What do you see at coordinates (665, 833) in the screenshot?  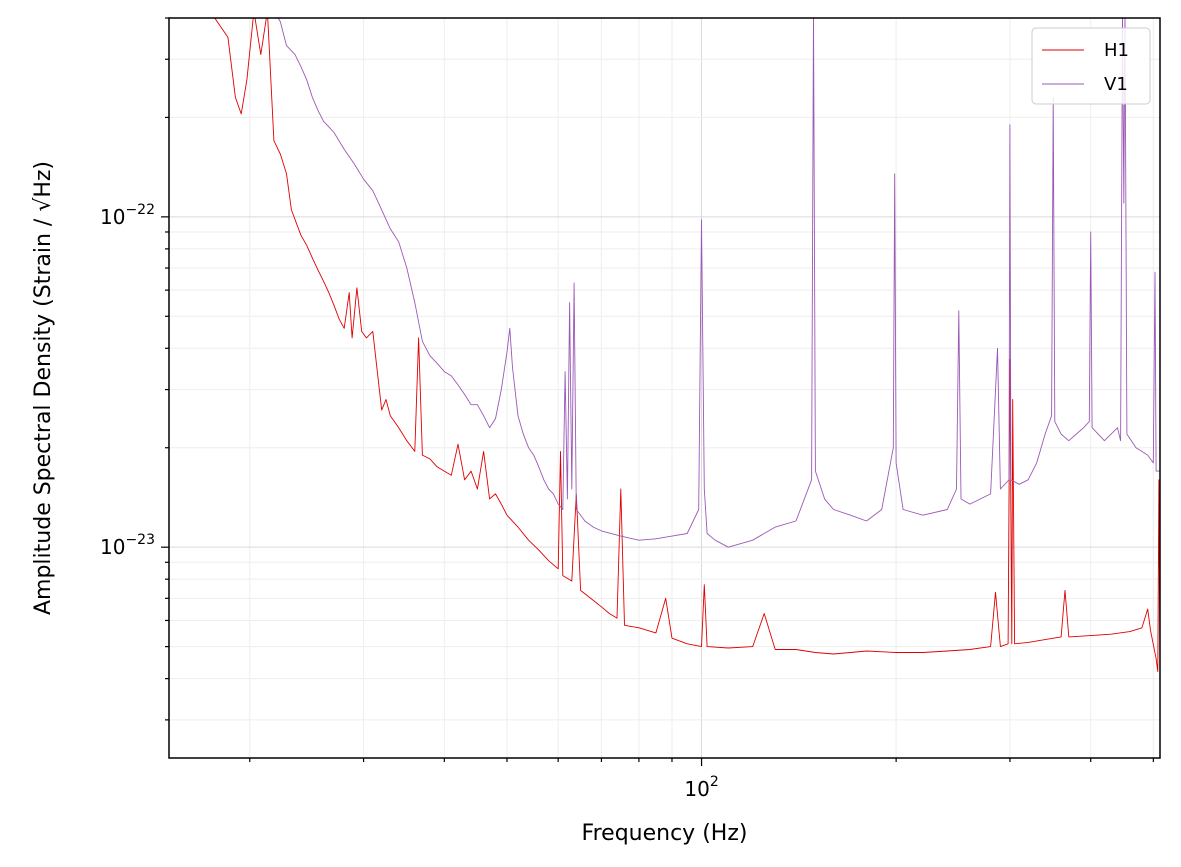 I see `x-axis-label: Frequency (Hz)` at bounding box center [665, 833].